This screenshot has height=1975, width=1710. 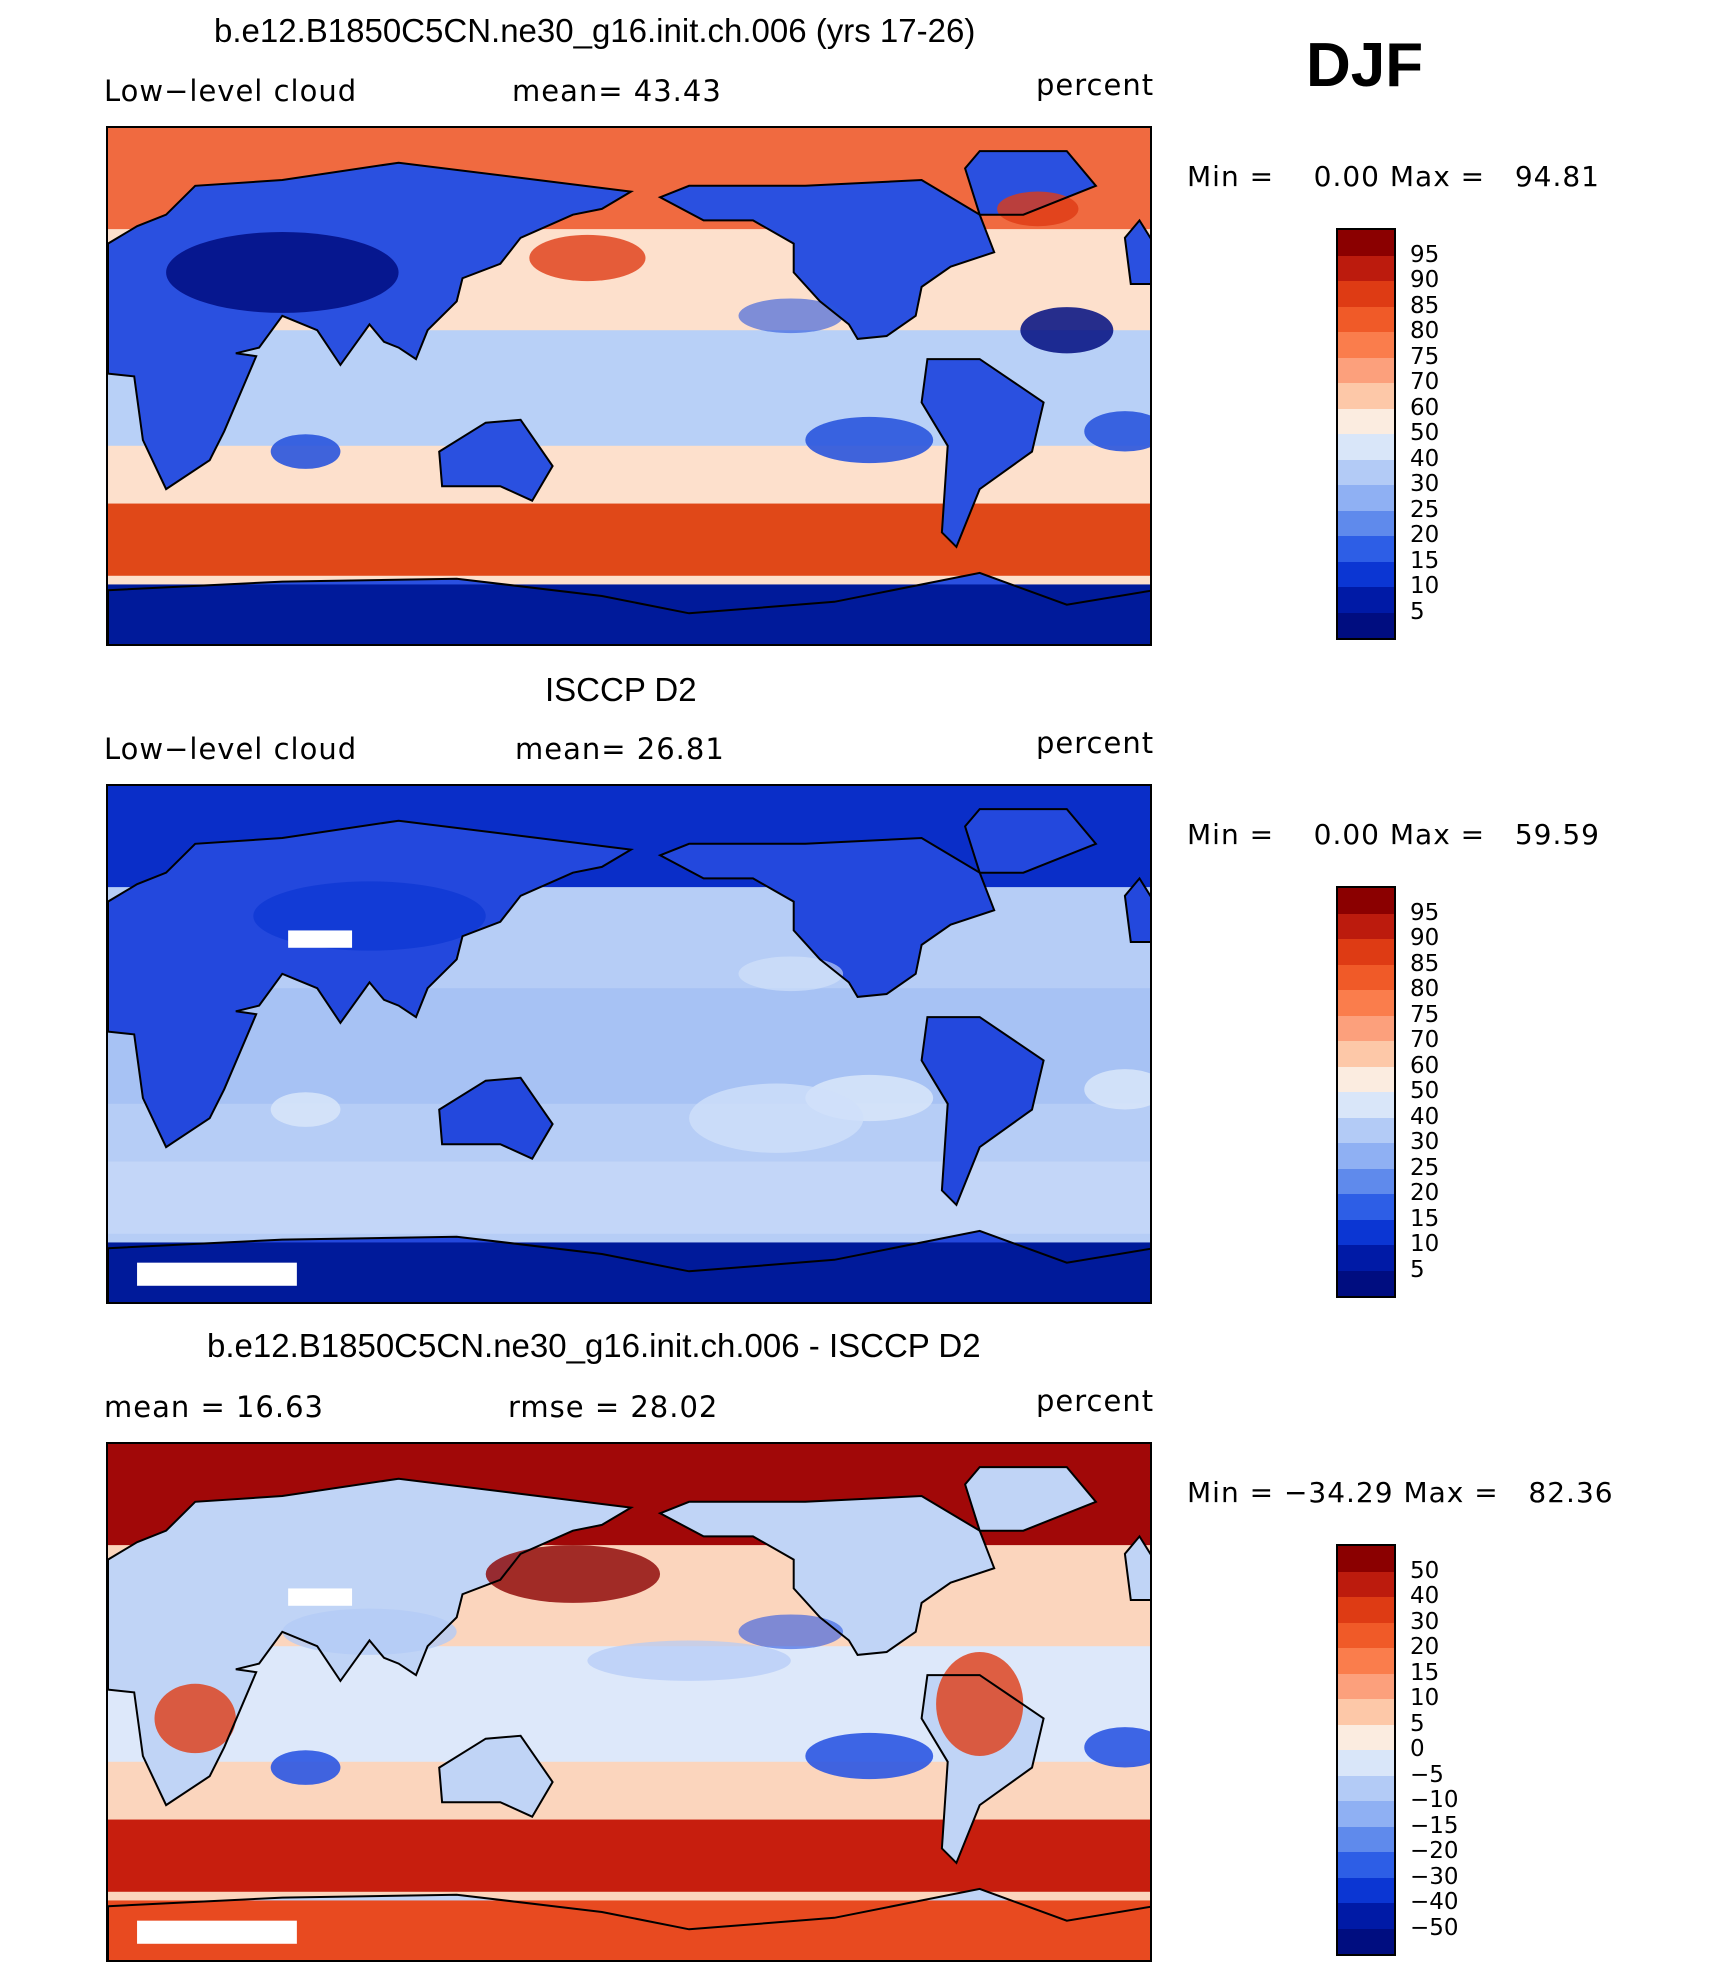 I want to click on colorbar-tick-label: 70, so click(x=1425, y=382).